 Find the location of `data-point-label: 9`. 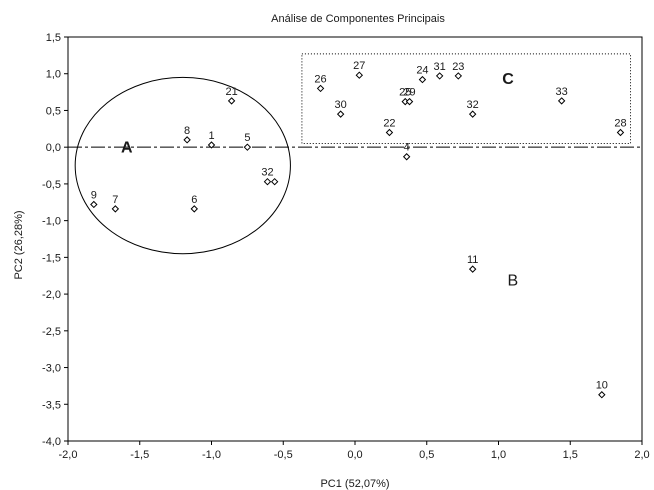

data-point-label: 9 is located at coordinates (94, 195).